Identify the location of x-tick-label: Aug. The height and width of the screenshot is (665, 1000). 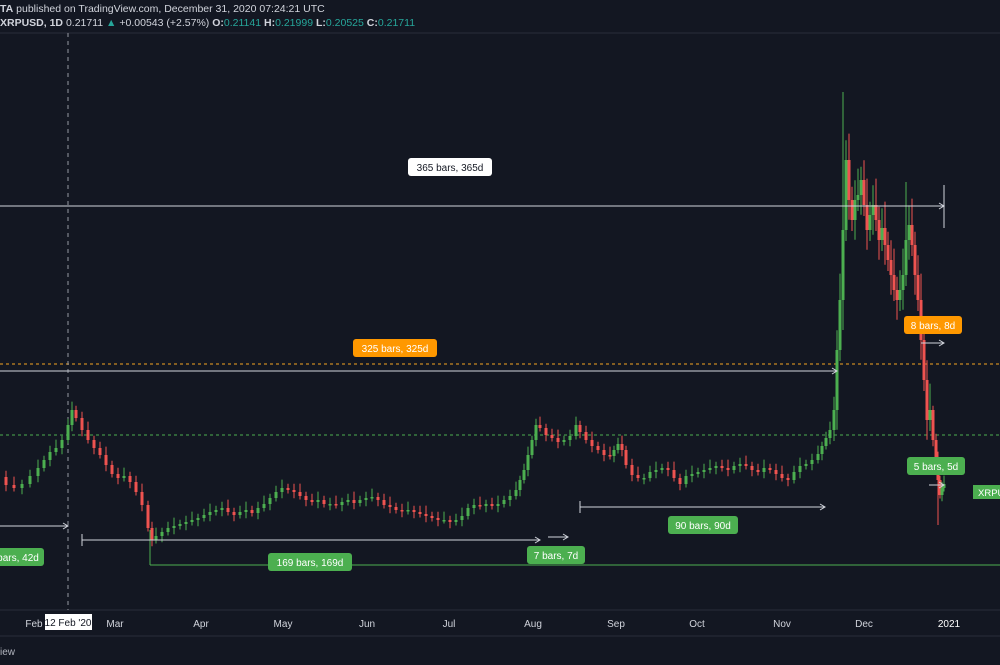
(533, 624).